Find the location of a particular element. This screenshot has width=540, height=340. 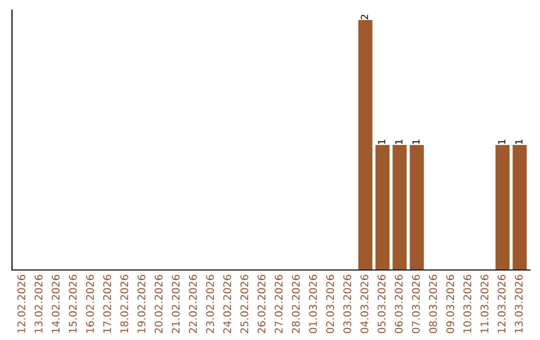

x-tick-label: 04.03.2026 is located at coordinates (364, 304).